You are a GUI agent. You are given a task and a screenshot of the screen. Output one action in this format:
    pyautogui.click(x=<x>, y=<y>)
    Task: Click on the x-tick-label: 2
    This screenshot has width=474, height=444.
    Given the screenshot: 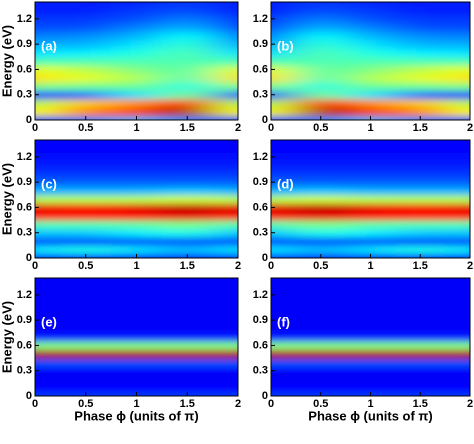 What is the action you would take?
    pyautogui.click(x=238, y=404)
    